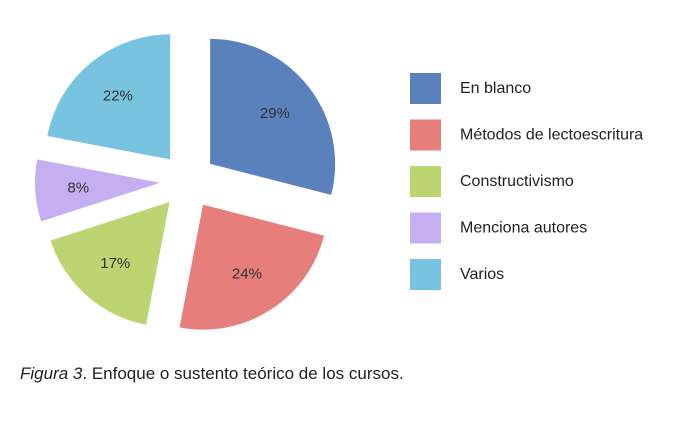 Image resolution: width=692 pixels, height=422 pixels. What do you see at coordinates (517, 181) in the screenshot?
I see `legend-label-constructivismo: Constructivismo` at bounding box center [517, 181].